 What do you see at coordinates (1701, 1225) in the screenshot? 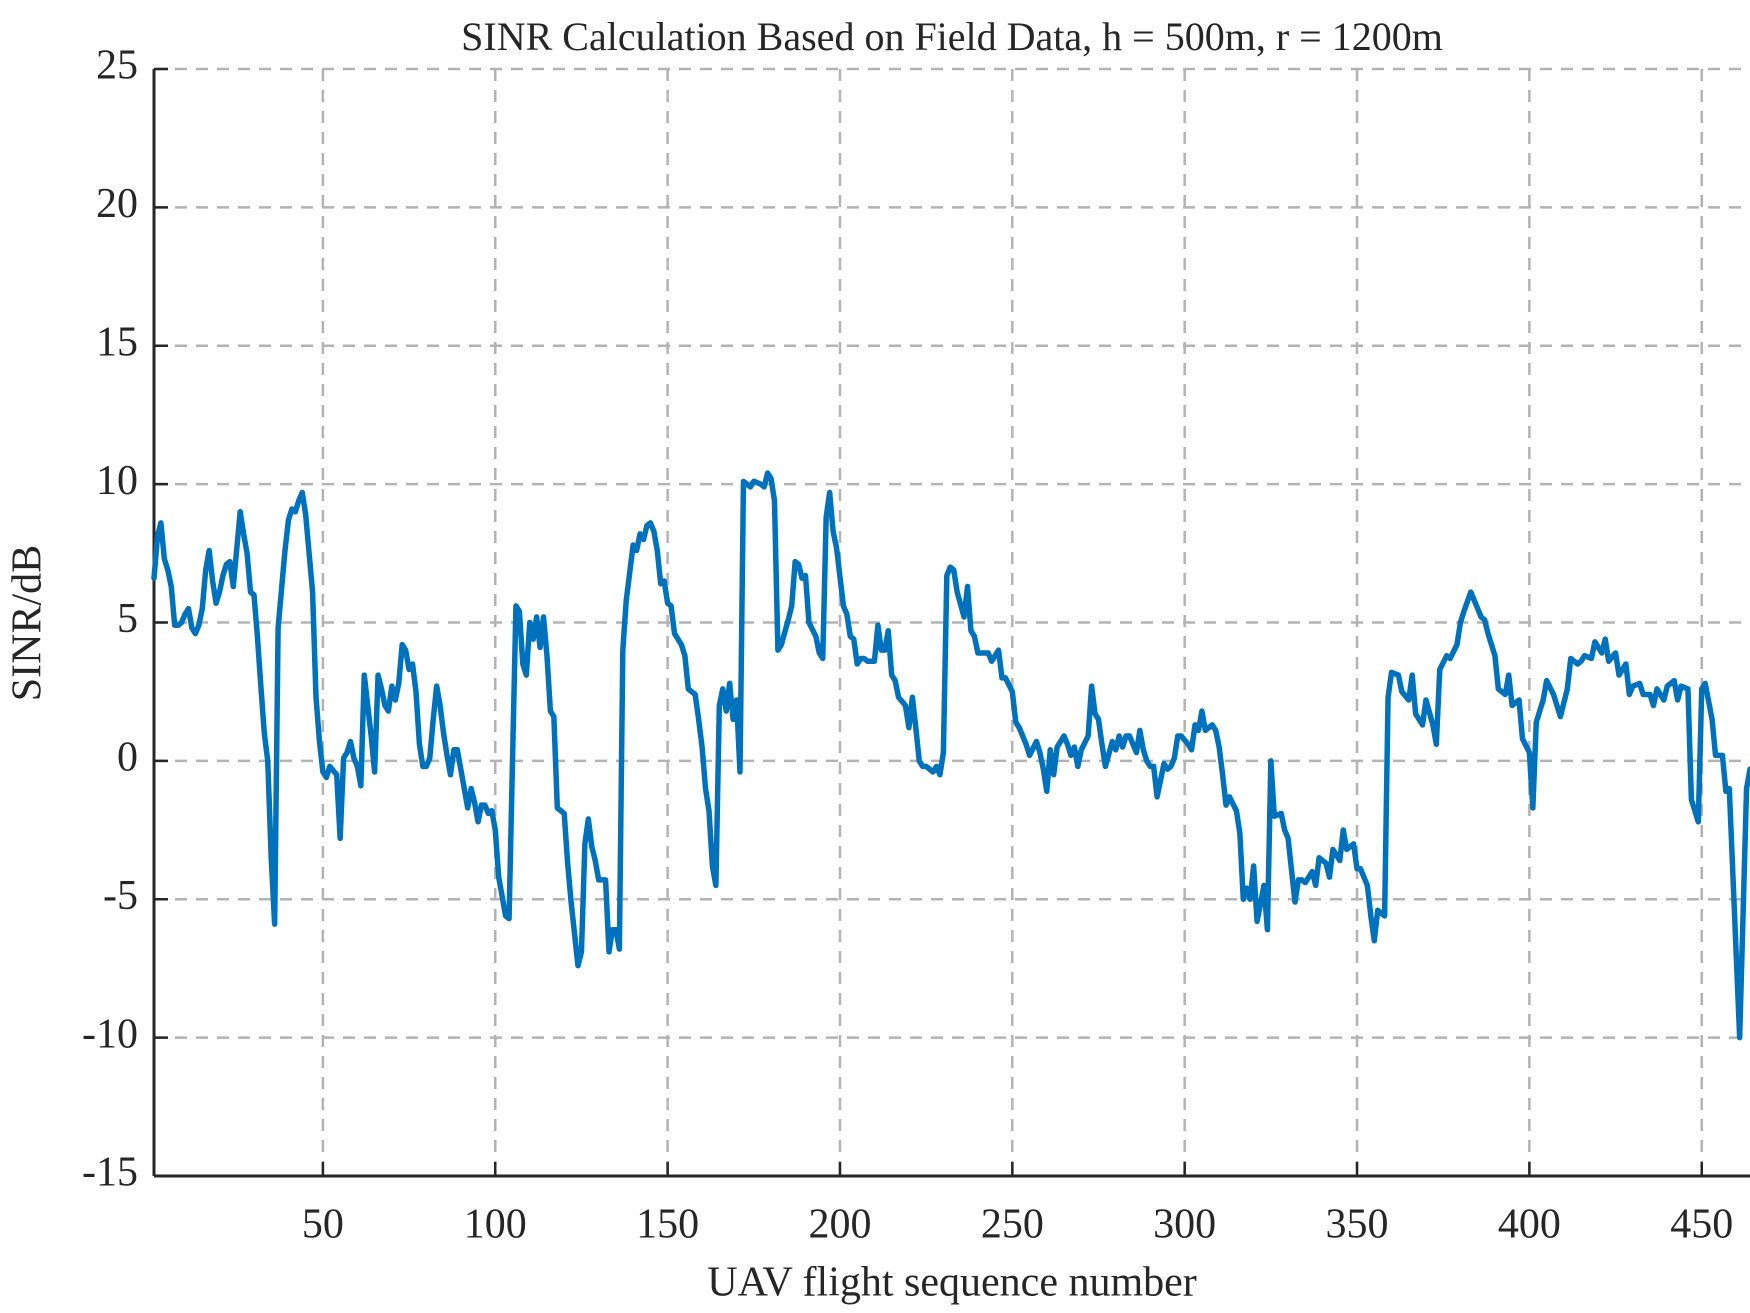
I see `x-tick-label: 450` at bounding box center [1701, 1225].